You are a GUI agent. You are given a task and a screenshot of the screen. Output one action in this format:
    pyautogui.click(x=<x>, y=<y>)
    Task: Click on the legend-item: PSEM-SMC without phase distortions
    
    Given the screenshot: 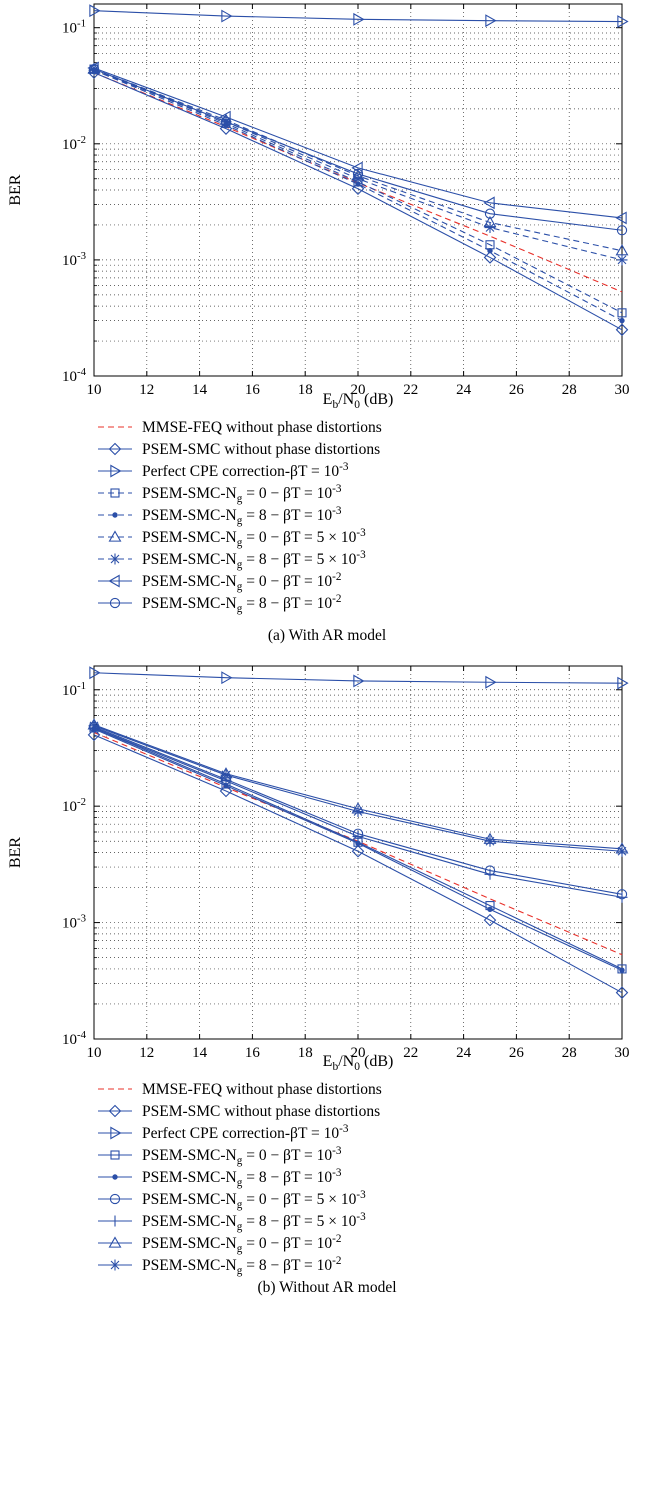 What is the action you would take?
    pyautogui.click(x=239, y=1111)
    